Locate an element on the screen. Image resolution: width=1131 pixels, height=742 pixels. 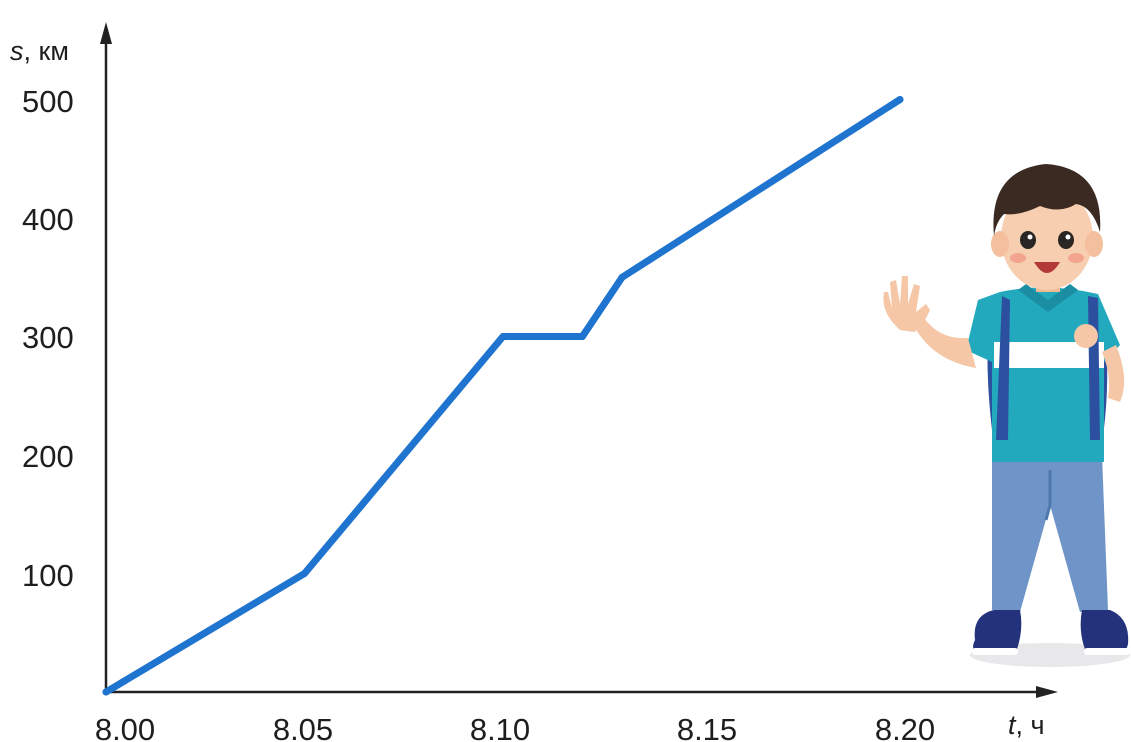
y-tick-label: 100 is located at coordinates (48, 575).